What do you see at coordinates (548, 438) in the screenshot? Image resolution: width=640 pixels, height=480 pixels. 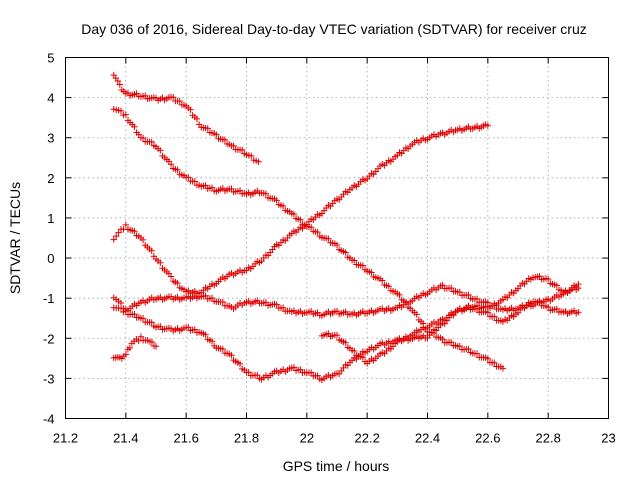 I see `x-tick-label: 22.8` at bounding box center [548, 438].